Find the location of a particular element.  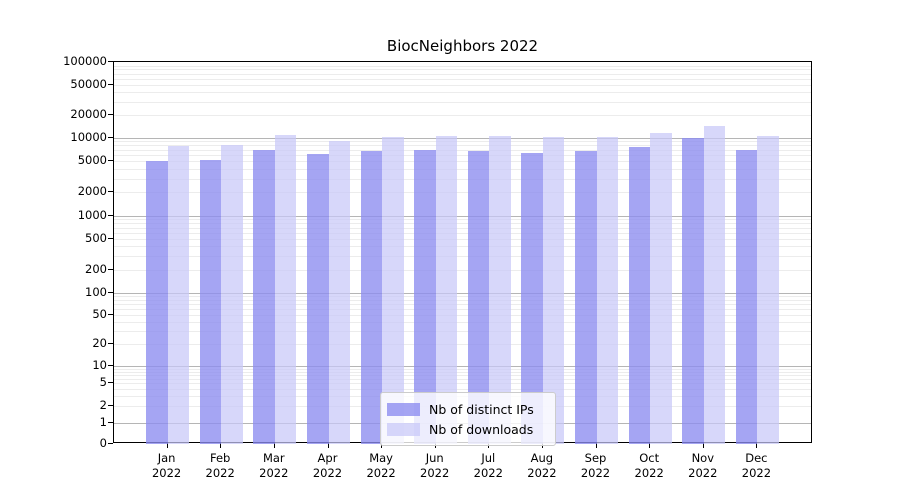

bar-jan-distinct-ips is located at coordinates (157, 302).